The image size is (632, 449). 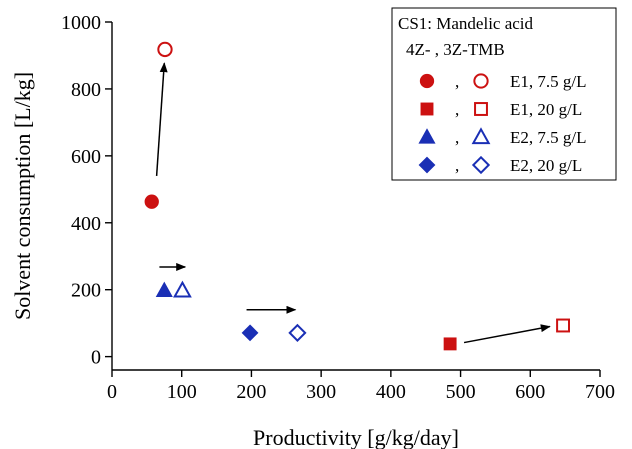 What do you see at coordinates (481, 81) in the screenshot?
I see `legend-marker-circle-open` at bounding box center [481, 81].